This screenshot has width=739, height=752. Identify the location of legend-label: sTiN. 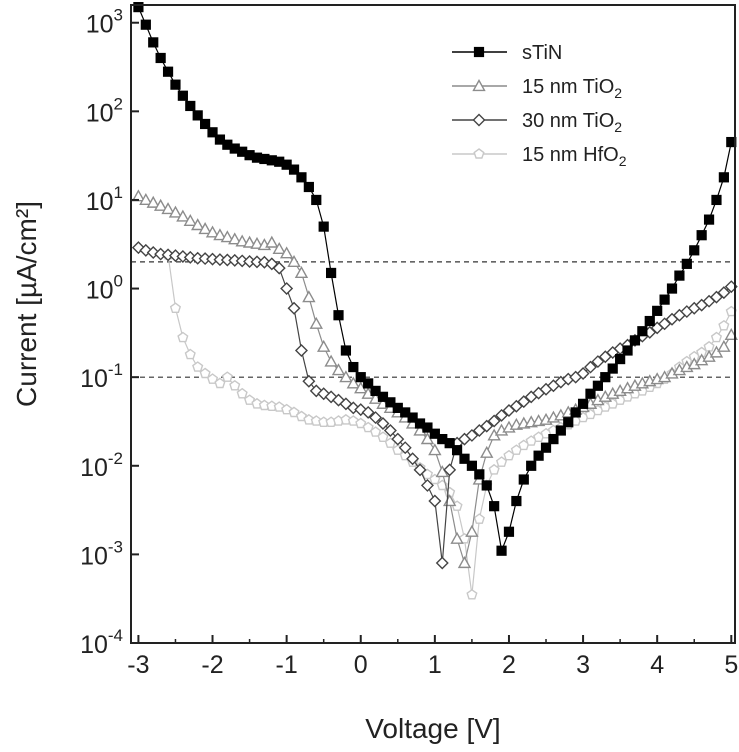
(542, 53).